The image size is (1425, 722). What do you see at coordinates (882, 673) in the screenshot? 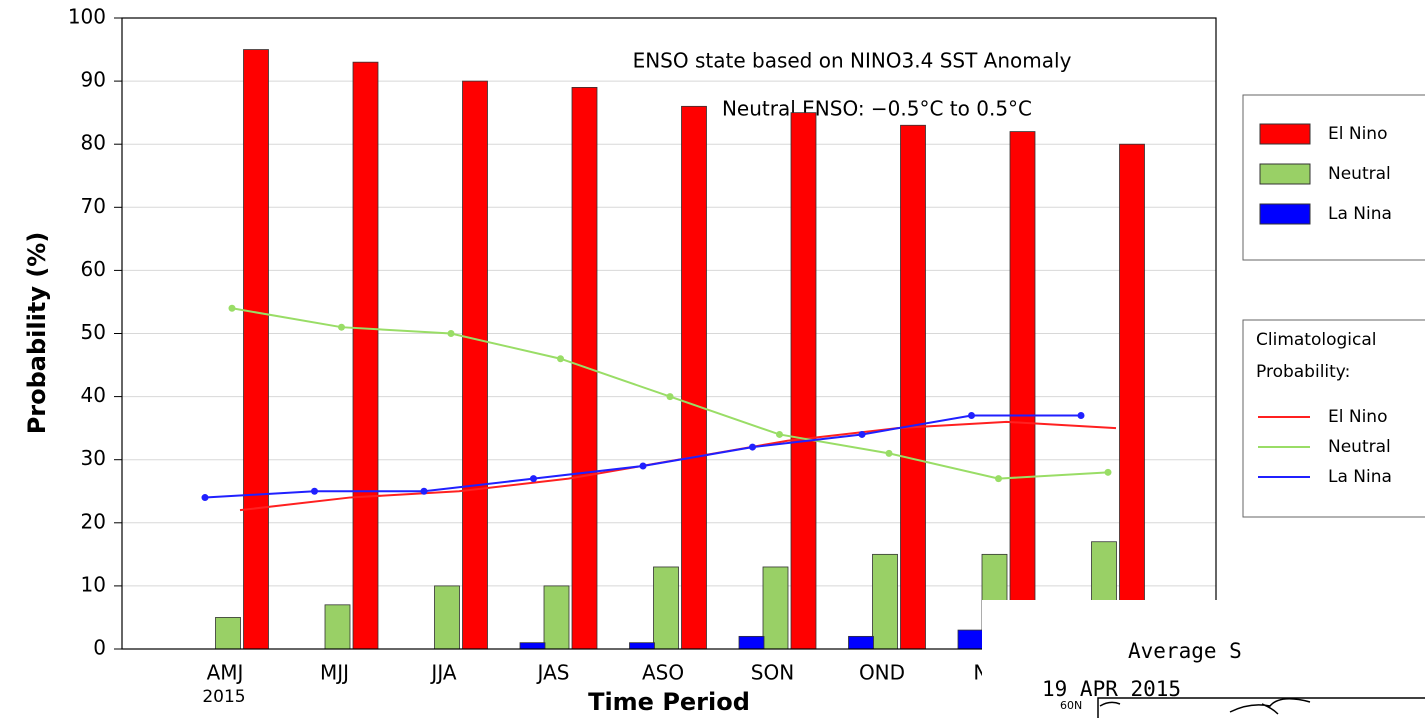
I see `x-tick-label: OND` at bounding box center [882, 673].